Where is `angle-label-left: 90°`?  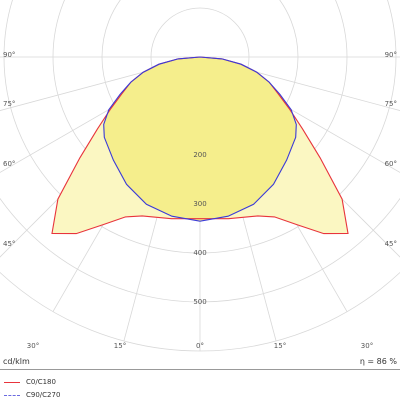 angle-label-left: 90° is located at coordinates (9, 55).